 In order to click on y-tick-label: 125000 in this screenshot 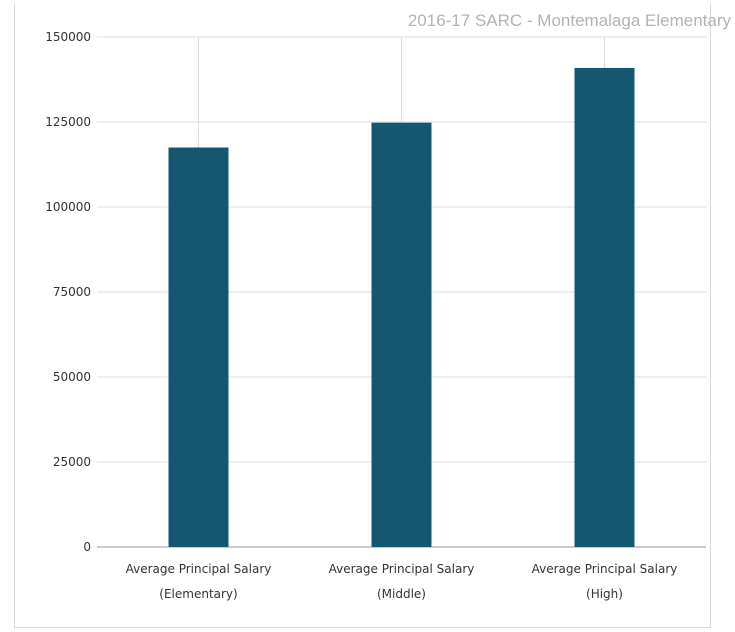, I will do `click(68, 122)`.